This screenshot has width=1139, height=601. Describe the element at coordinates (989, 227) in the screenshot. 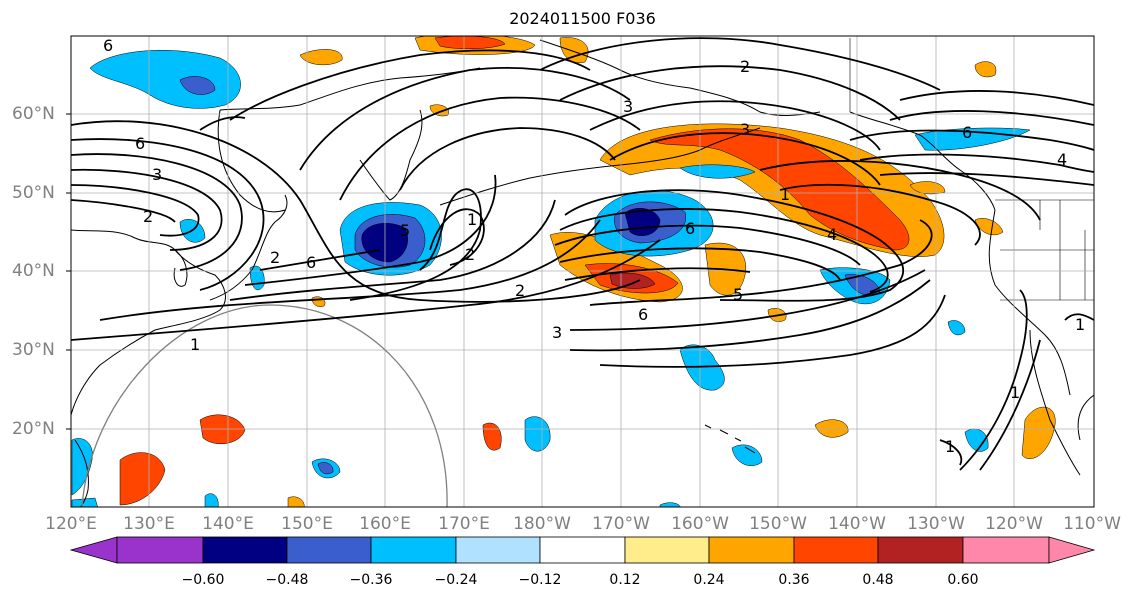

I see `shade-coast` at that location.